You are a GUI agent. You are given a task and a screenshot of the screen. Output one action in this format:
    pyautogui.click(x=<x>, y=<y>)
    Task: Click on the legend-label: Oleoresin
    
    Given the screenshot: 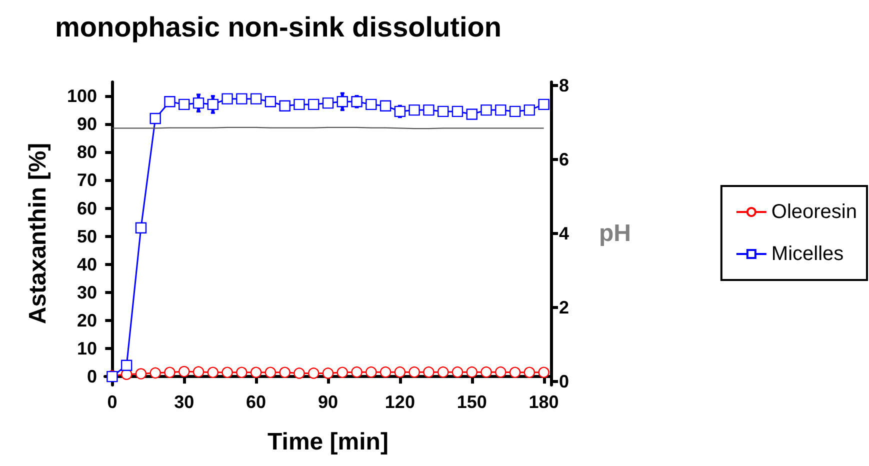 What is the action you would take?
    pyautogui.click(x=814, y=212)
    